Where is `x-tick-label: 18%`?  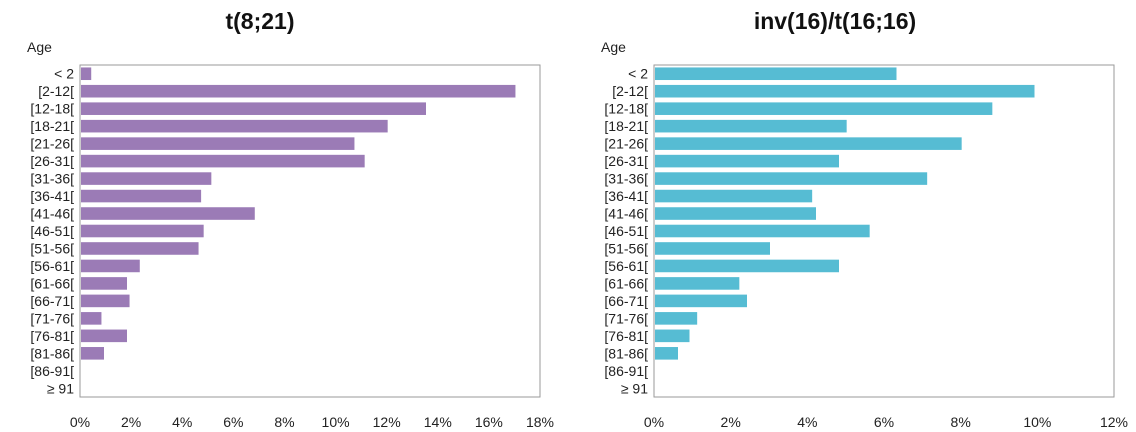
x-tick-label: 18% is located at coordinates (540, 422).